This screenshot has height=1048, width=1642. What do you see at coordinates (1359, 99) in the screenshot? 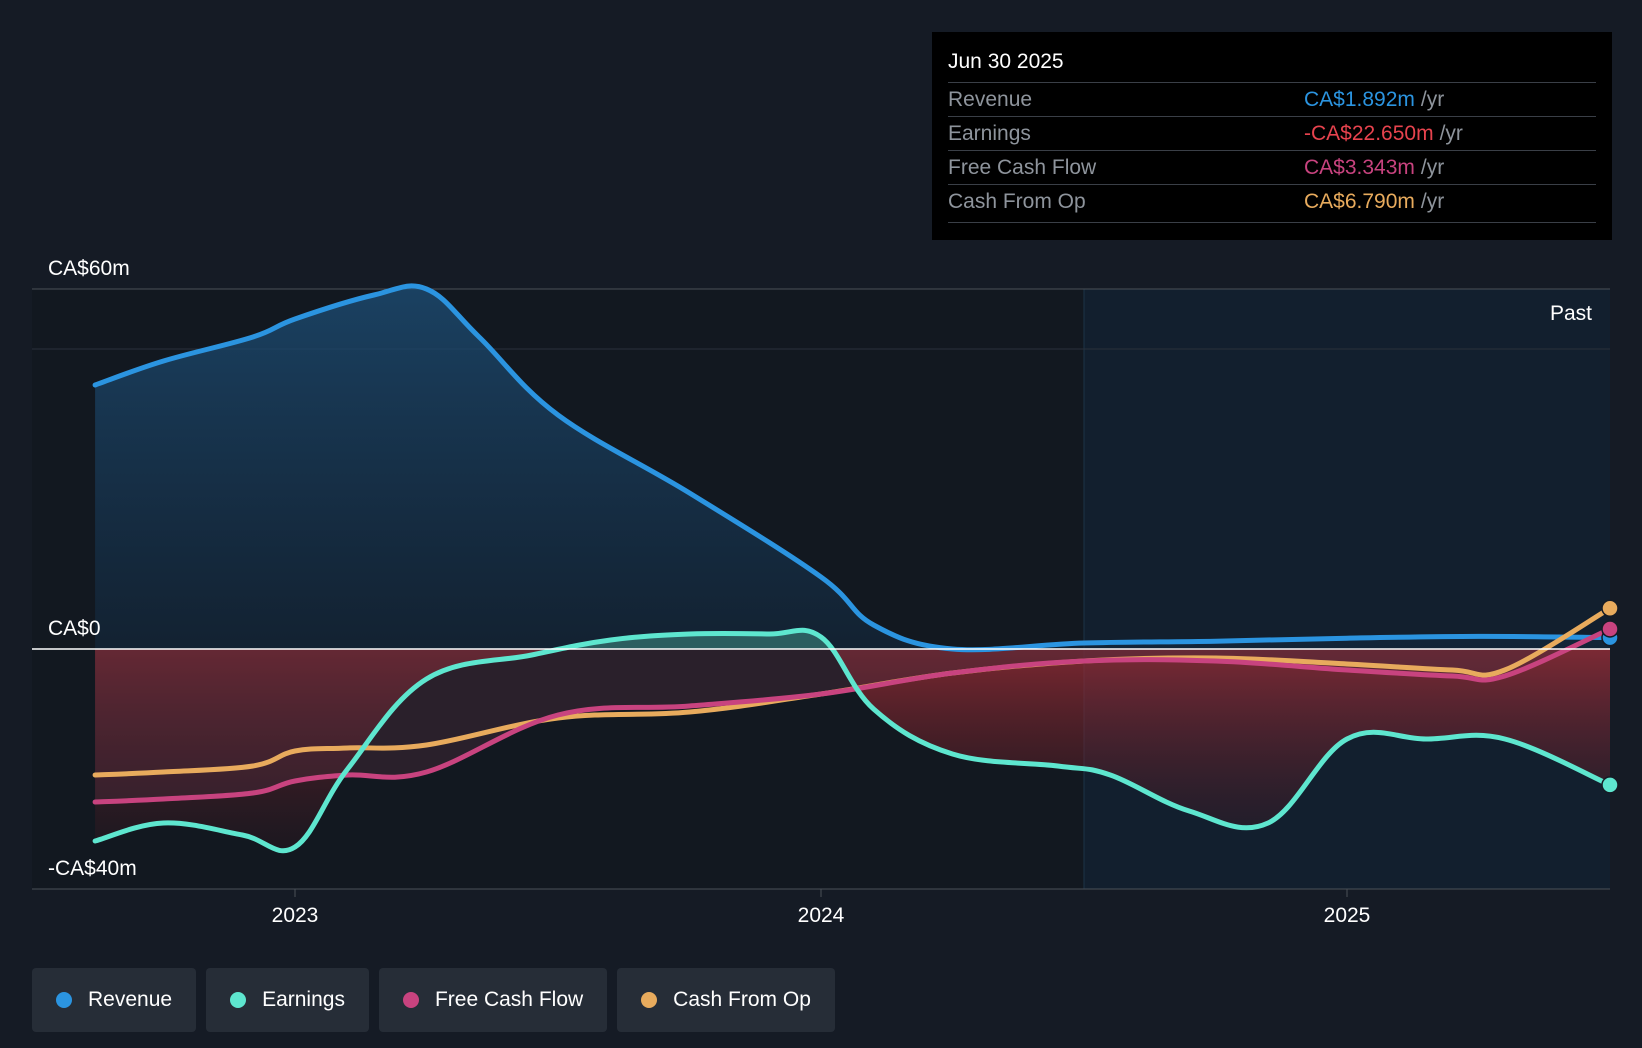
I see `tooltip-value: CA$1.892m` at bounding box center [1359, 99].